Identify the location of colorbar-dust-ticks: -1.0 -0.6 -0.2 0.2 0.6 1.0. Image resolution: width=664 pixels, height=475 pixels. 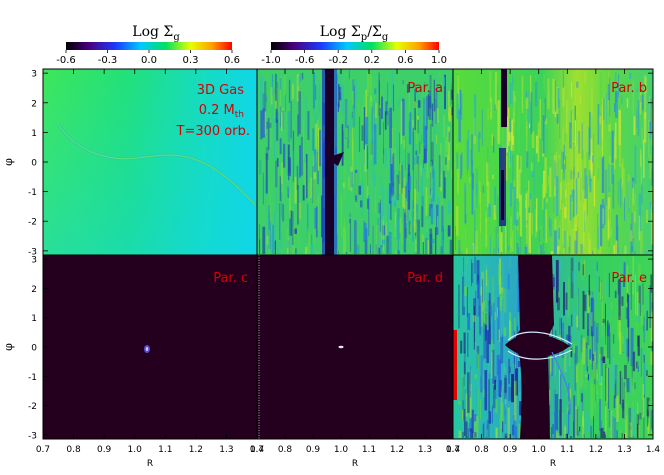
(354, 58).